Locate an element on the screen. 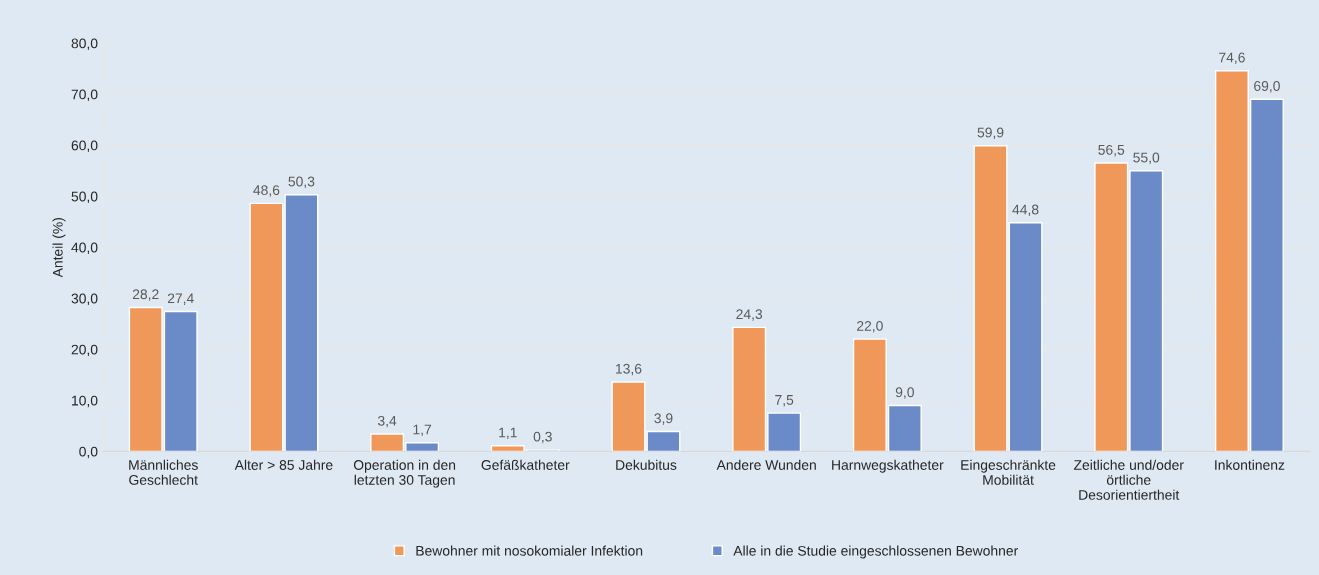 The image size is (1319, 575). legend-label: Bewohner mit nosokomialer Infektion is located at coordinates (529, 550).